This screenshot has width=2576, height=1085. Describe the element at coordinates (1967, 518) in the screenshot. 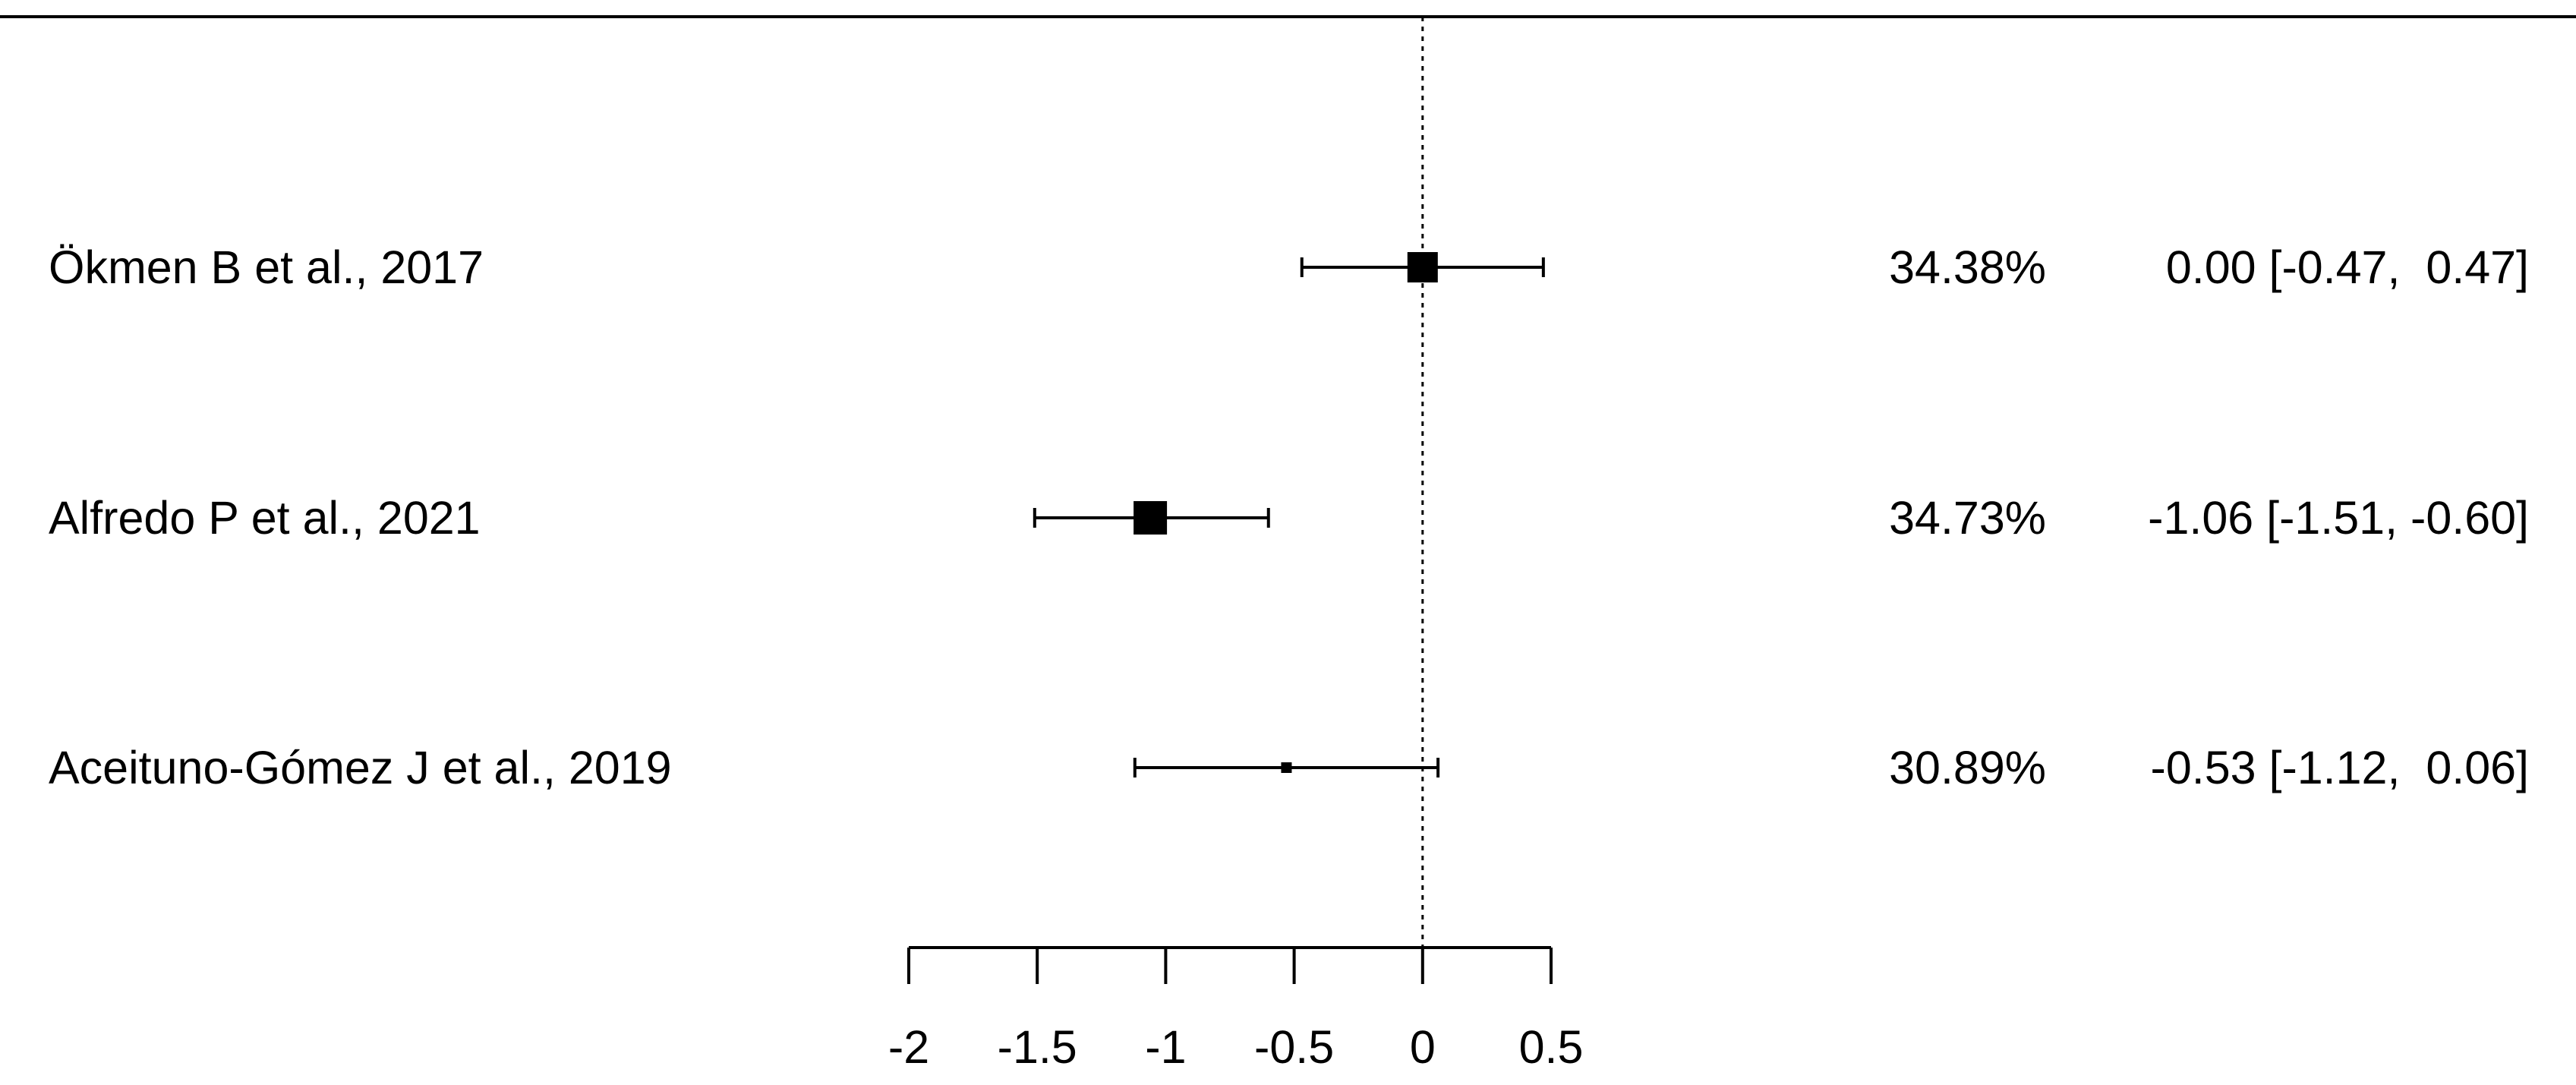

I see `study-weight: 34.73%` at that location.